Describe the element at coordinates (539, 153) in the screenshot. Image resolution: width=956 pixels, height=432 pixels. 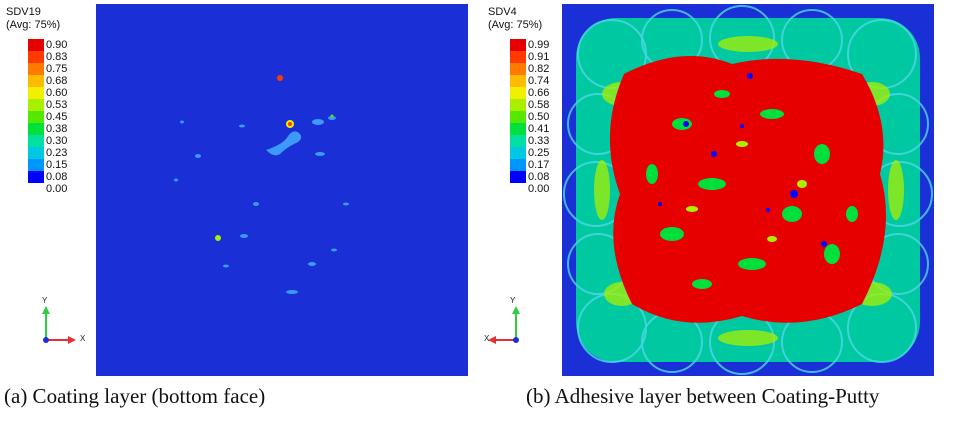
I see `legend-tick: 0.25` at that location.